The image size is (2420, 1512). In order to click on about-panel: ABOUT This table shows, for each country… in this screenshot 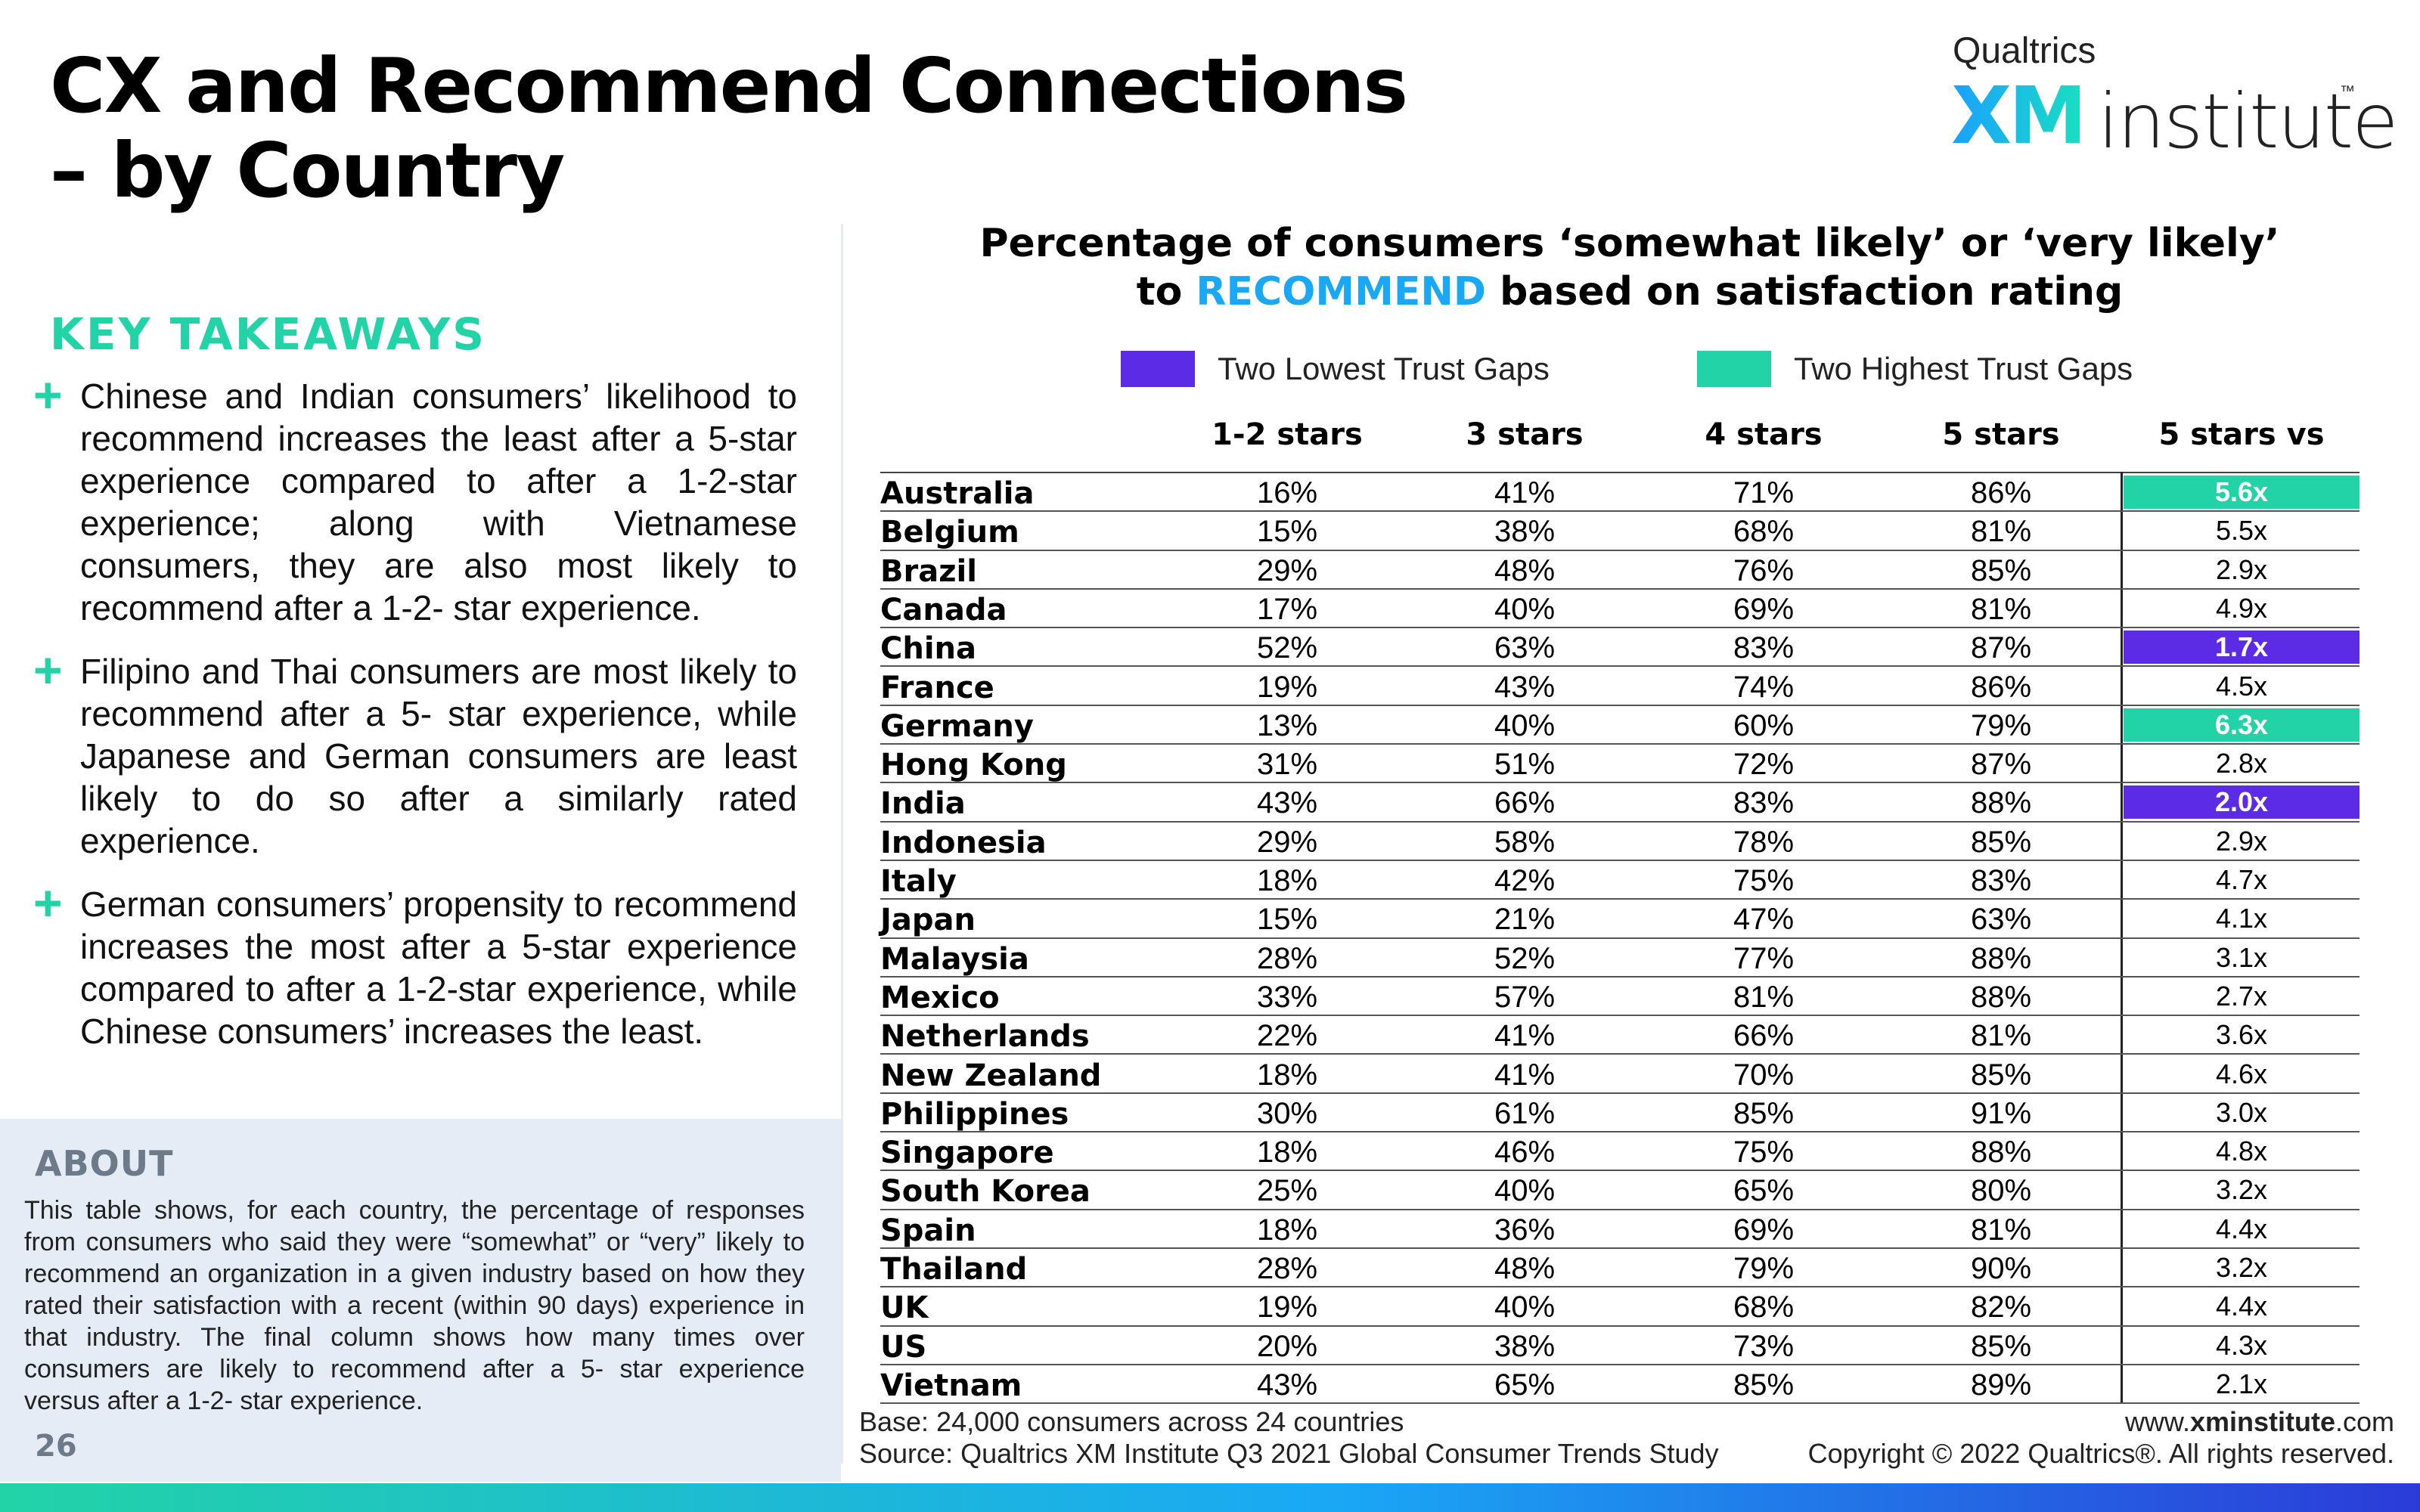, I will do `click(421, 1300)`.